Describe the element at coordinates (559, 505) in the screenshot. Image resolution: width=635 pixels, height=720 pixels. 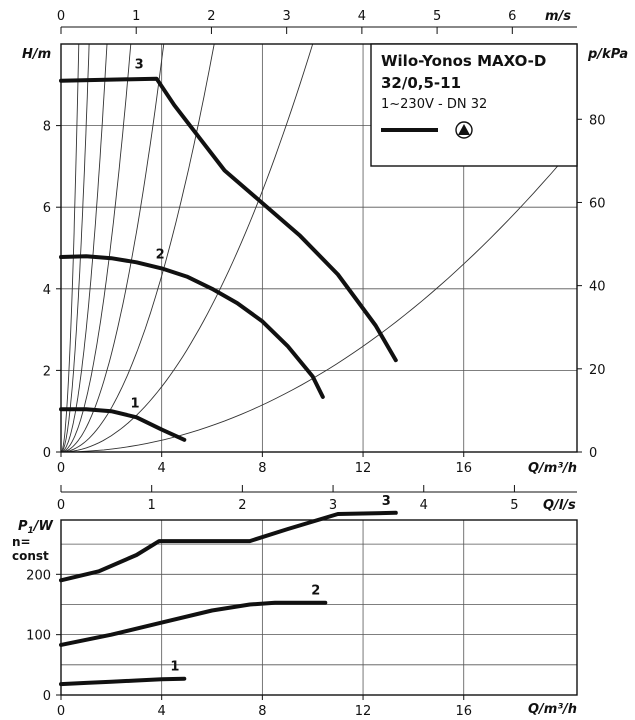
I see `top-axis-label-flow-ls: Q/l/s` at that location.